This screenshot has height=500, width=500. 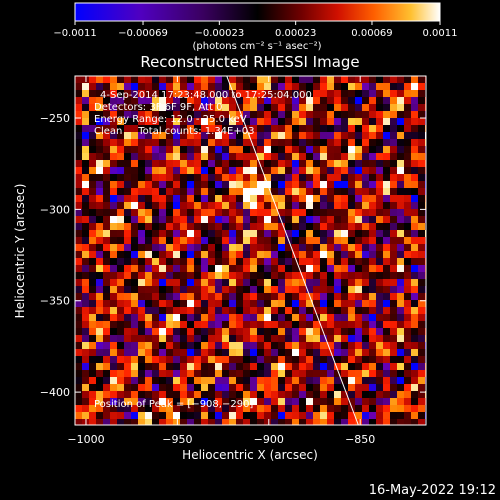 I want to click on colorbar-gradient, so click(x=257, y=12).